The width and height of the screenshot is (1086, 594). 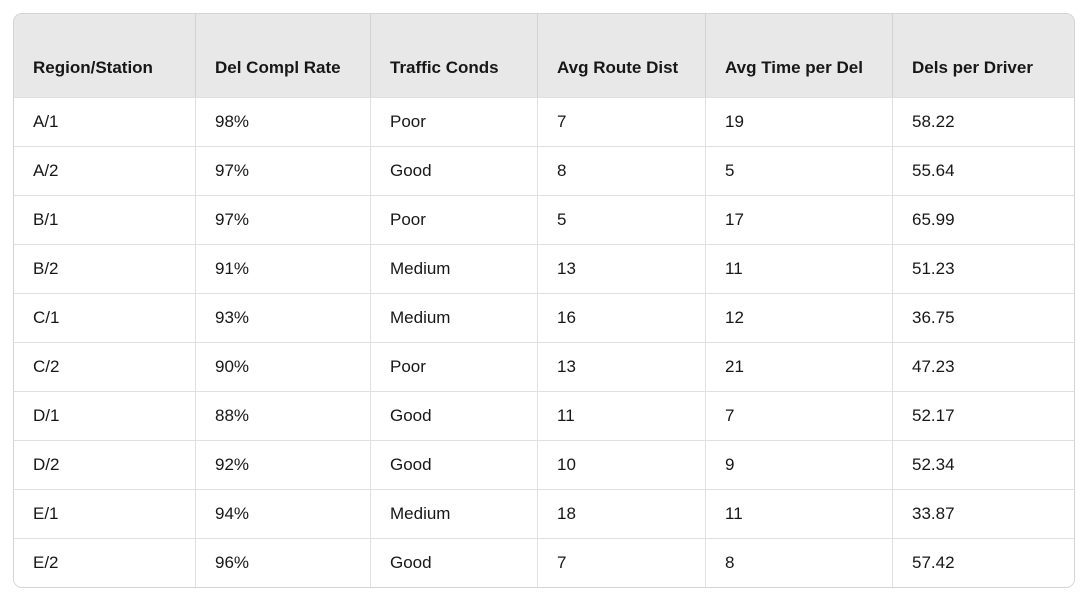 I want to click on cell-avg-time-per-del: 9, so click(x=798, y=464).